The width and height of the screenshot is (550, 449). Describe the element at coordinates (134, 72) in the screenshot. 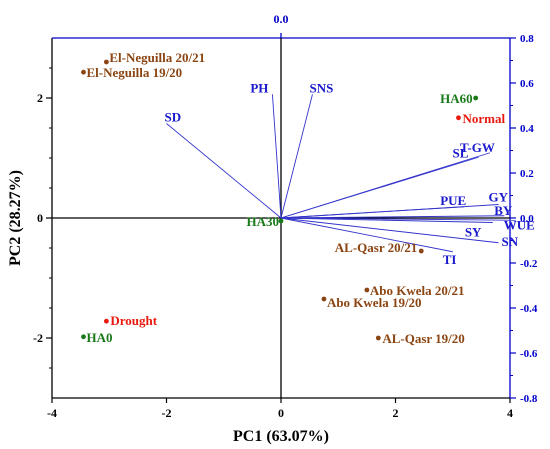

I see `score-label: El-Neguilla 19/20` at that location.